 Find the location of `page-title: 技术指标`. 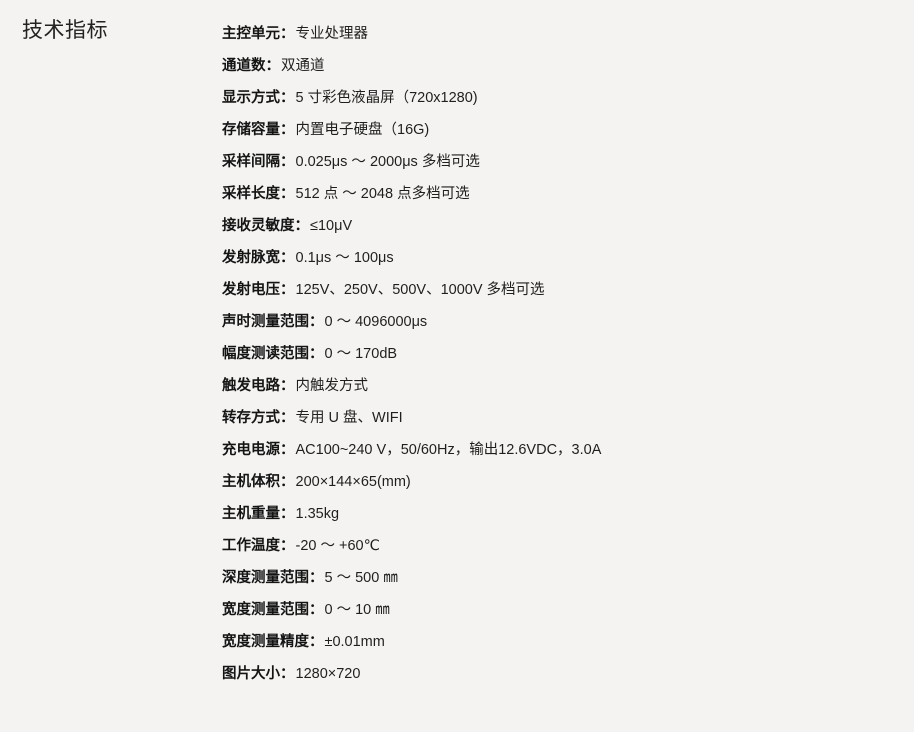

page-title: 技术指标 is located at coordinates (65, 30).